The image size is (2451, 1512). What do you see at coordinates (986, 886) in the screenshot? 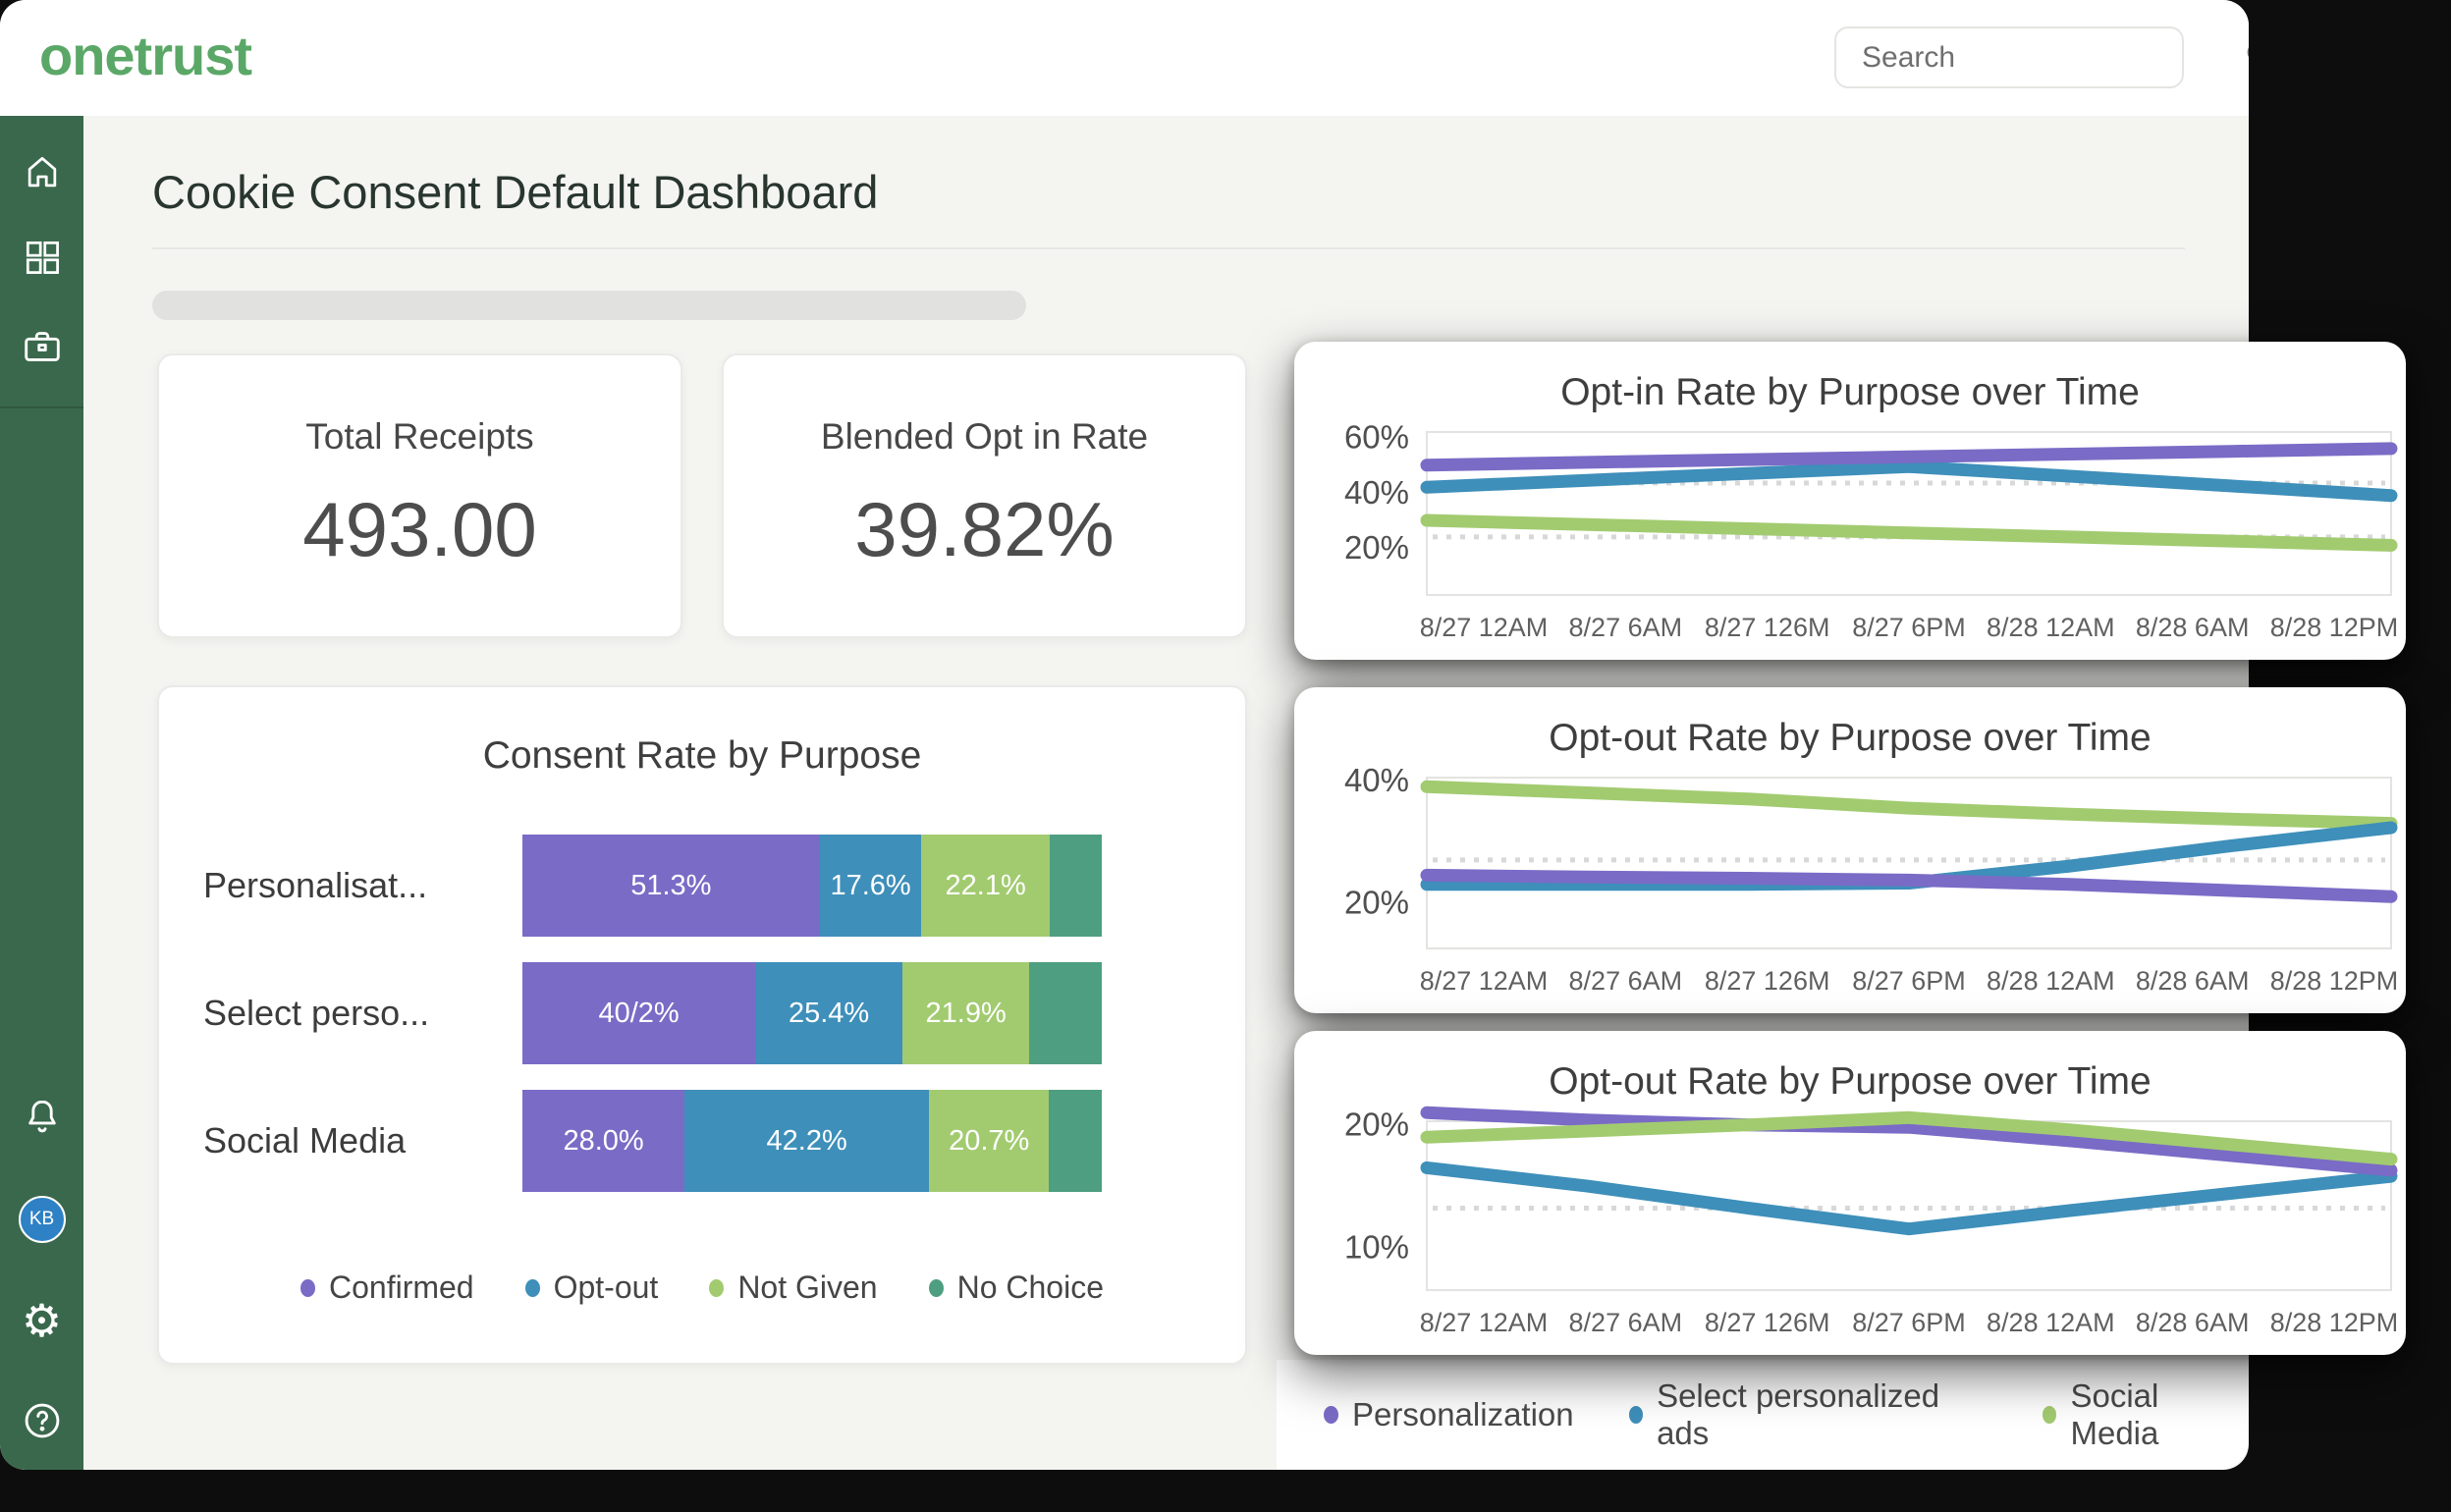
I see `bar-segment-not-given: 22.1%` at bounding box center [986, 886].